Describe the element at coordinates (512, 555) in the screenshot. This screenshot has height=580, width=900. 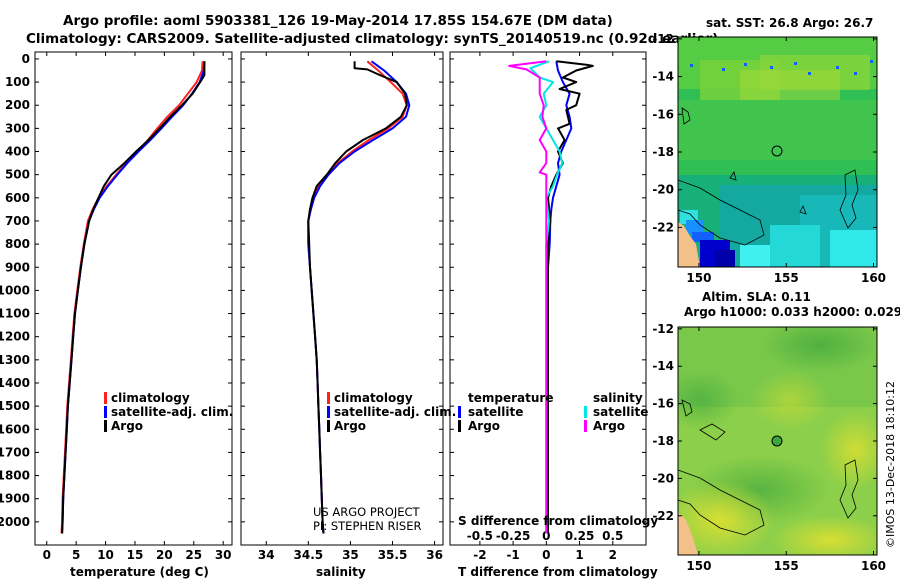
I see `x-tick-label: -1` at that location.